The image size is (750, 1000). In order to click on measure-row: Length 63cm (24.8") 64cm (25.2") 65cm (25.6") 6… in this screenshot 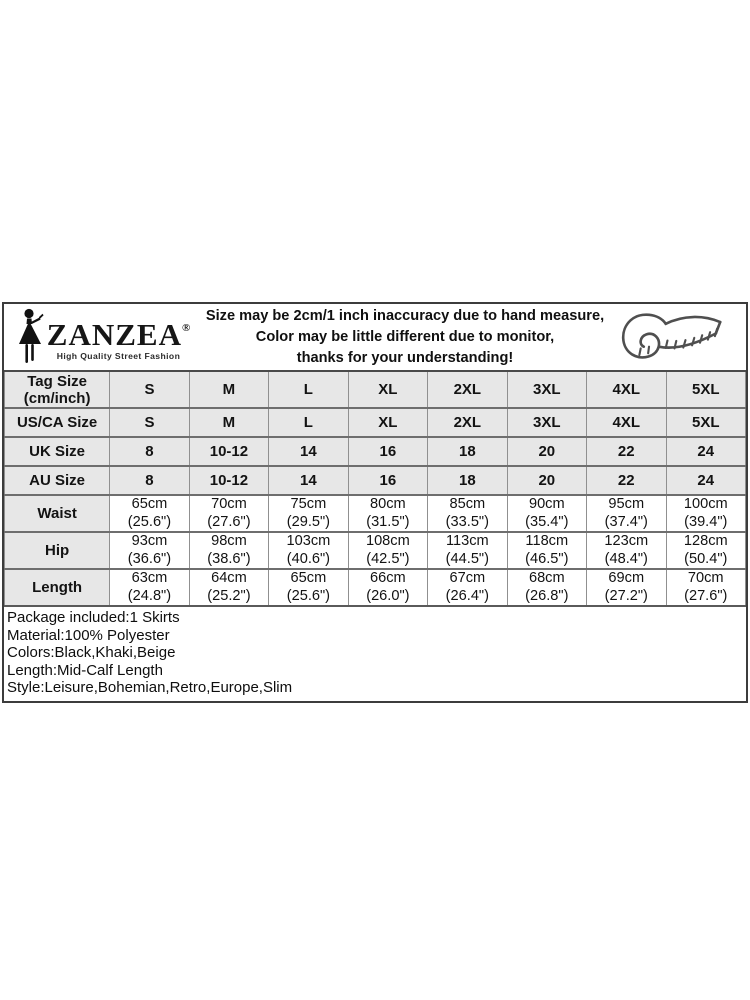, I will do `click(374, 587)`.